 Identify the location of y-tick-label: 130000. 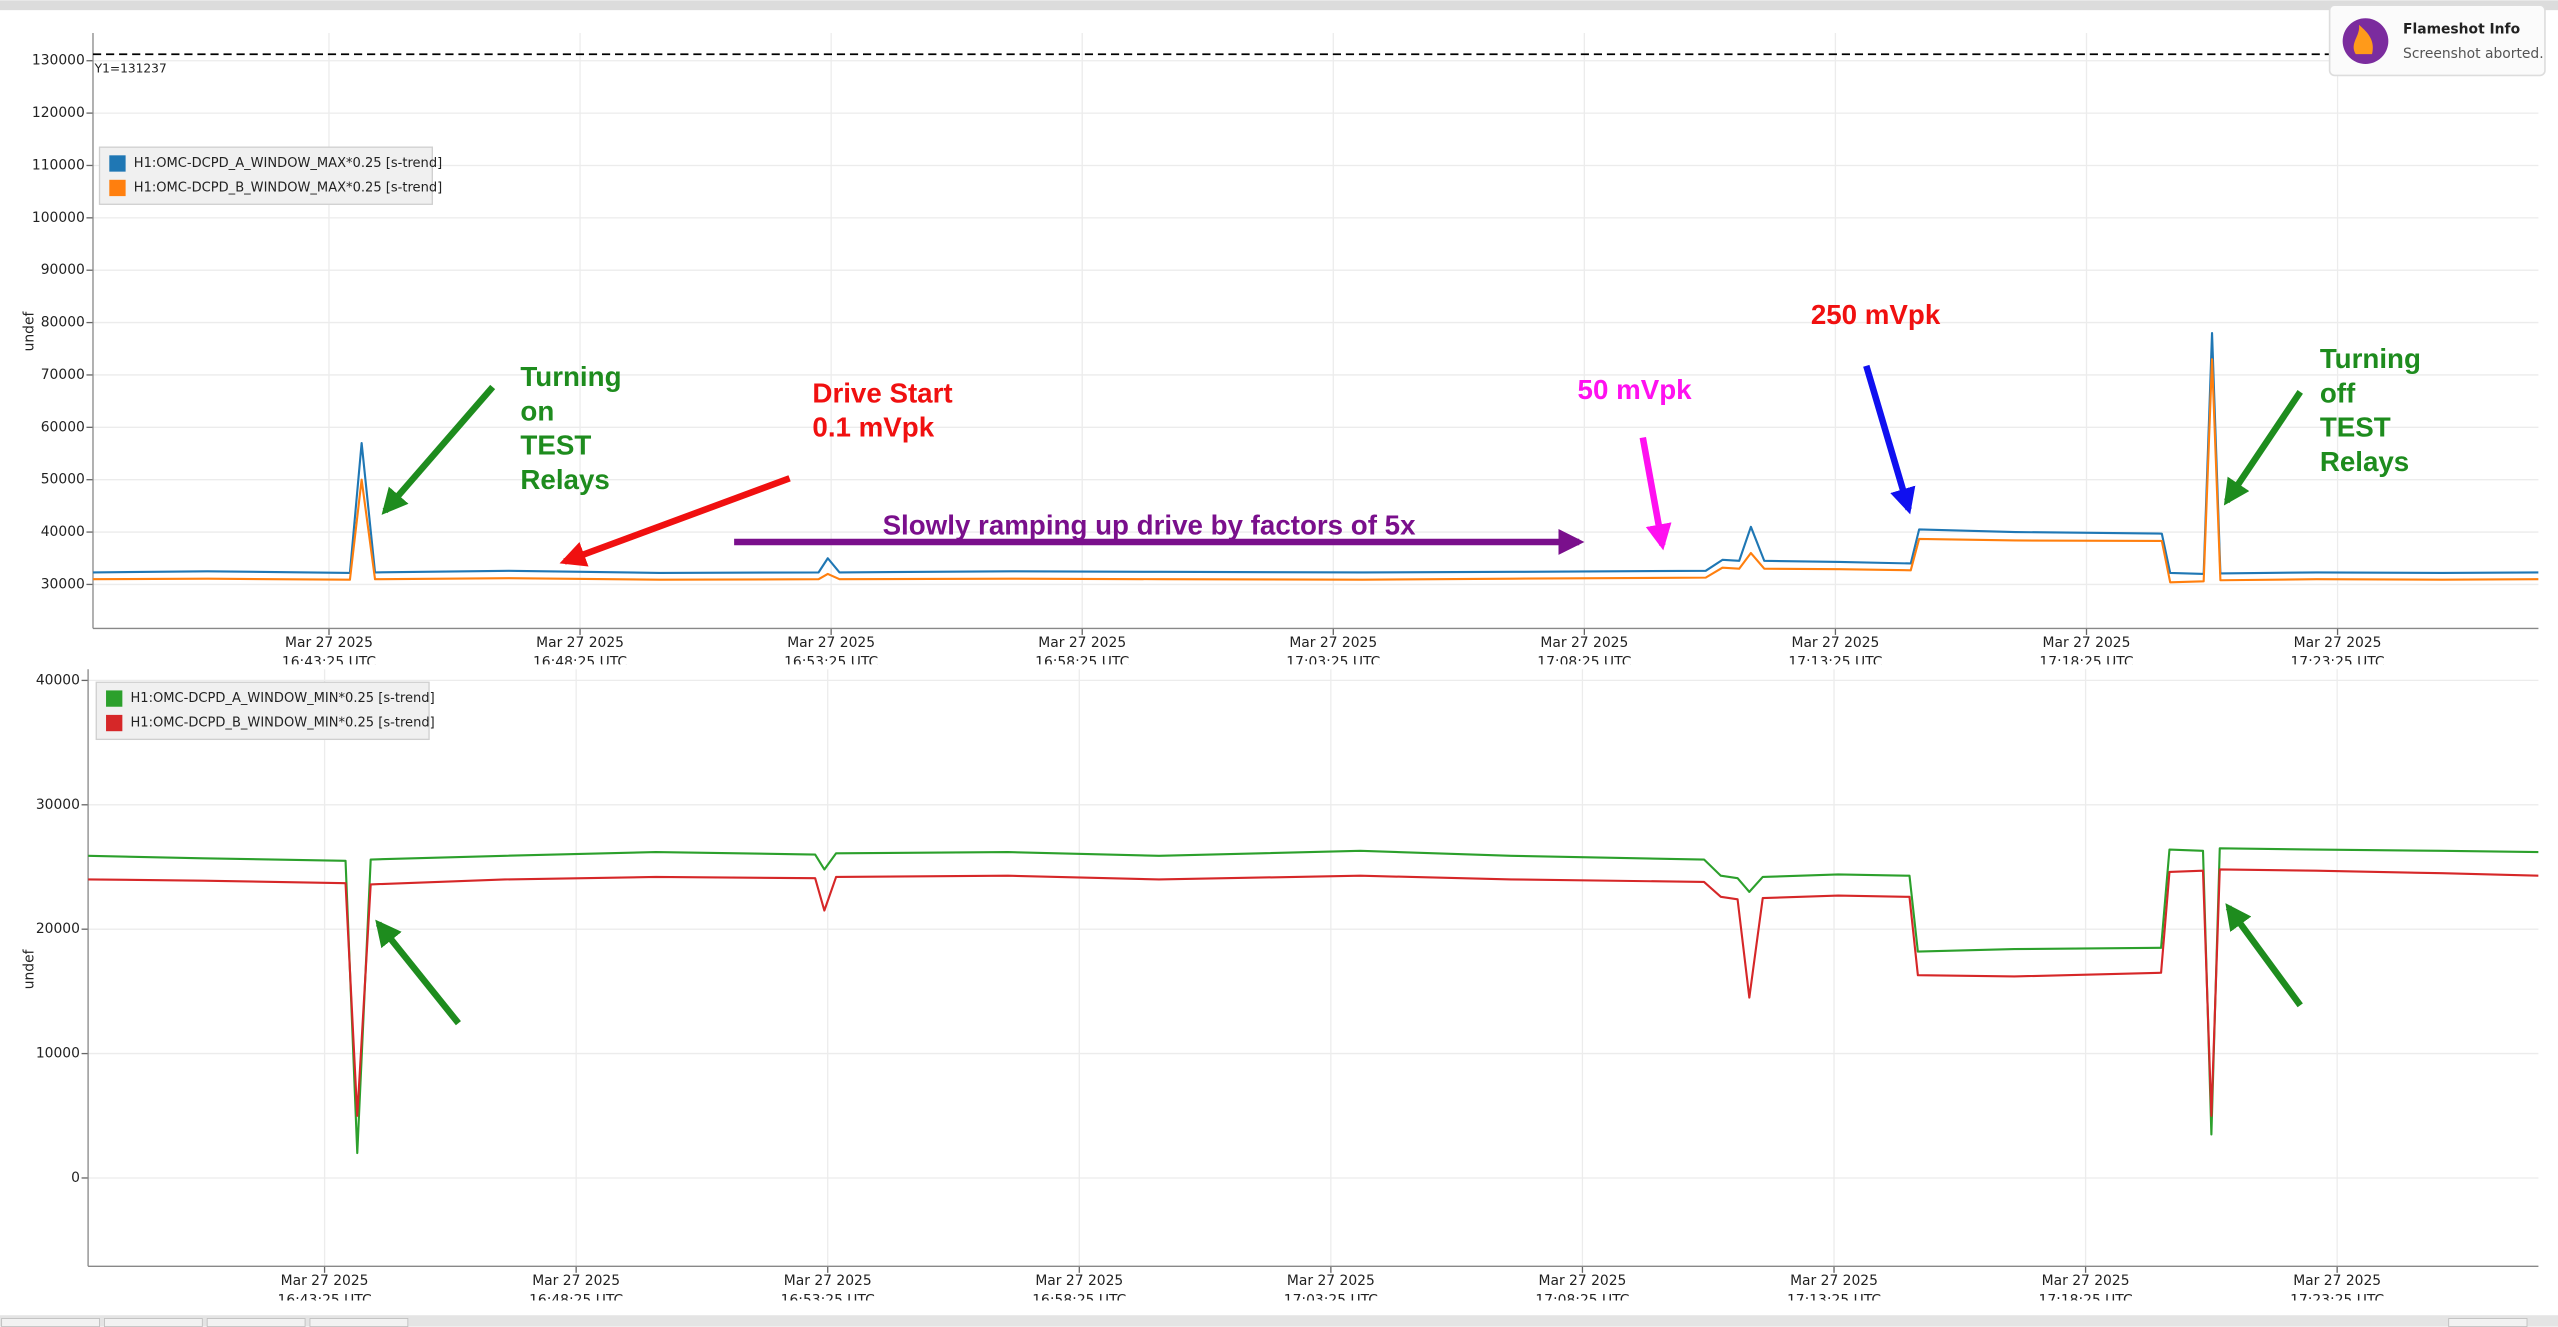
(58, 61).